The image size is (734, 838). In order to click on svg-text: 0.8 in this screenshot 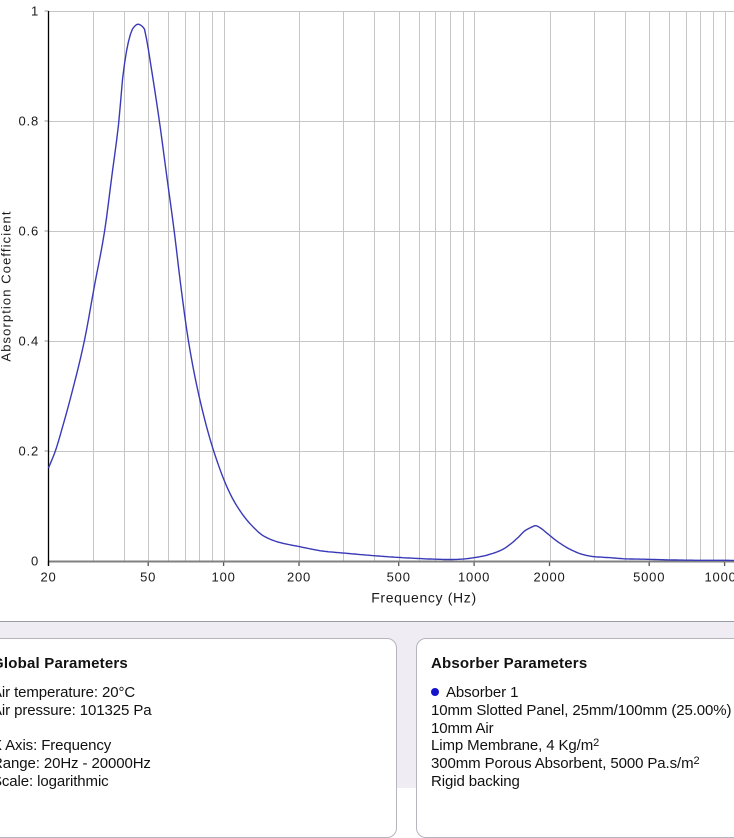, I will do `click(29, 121)`.